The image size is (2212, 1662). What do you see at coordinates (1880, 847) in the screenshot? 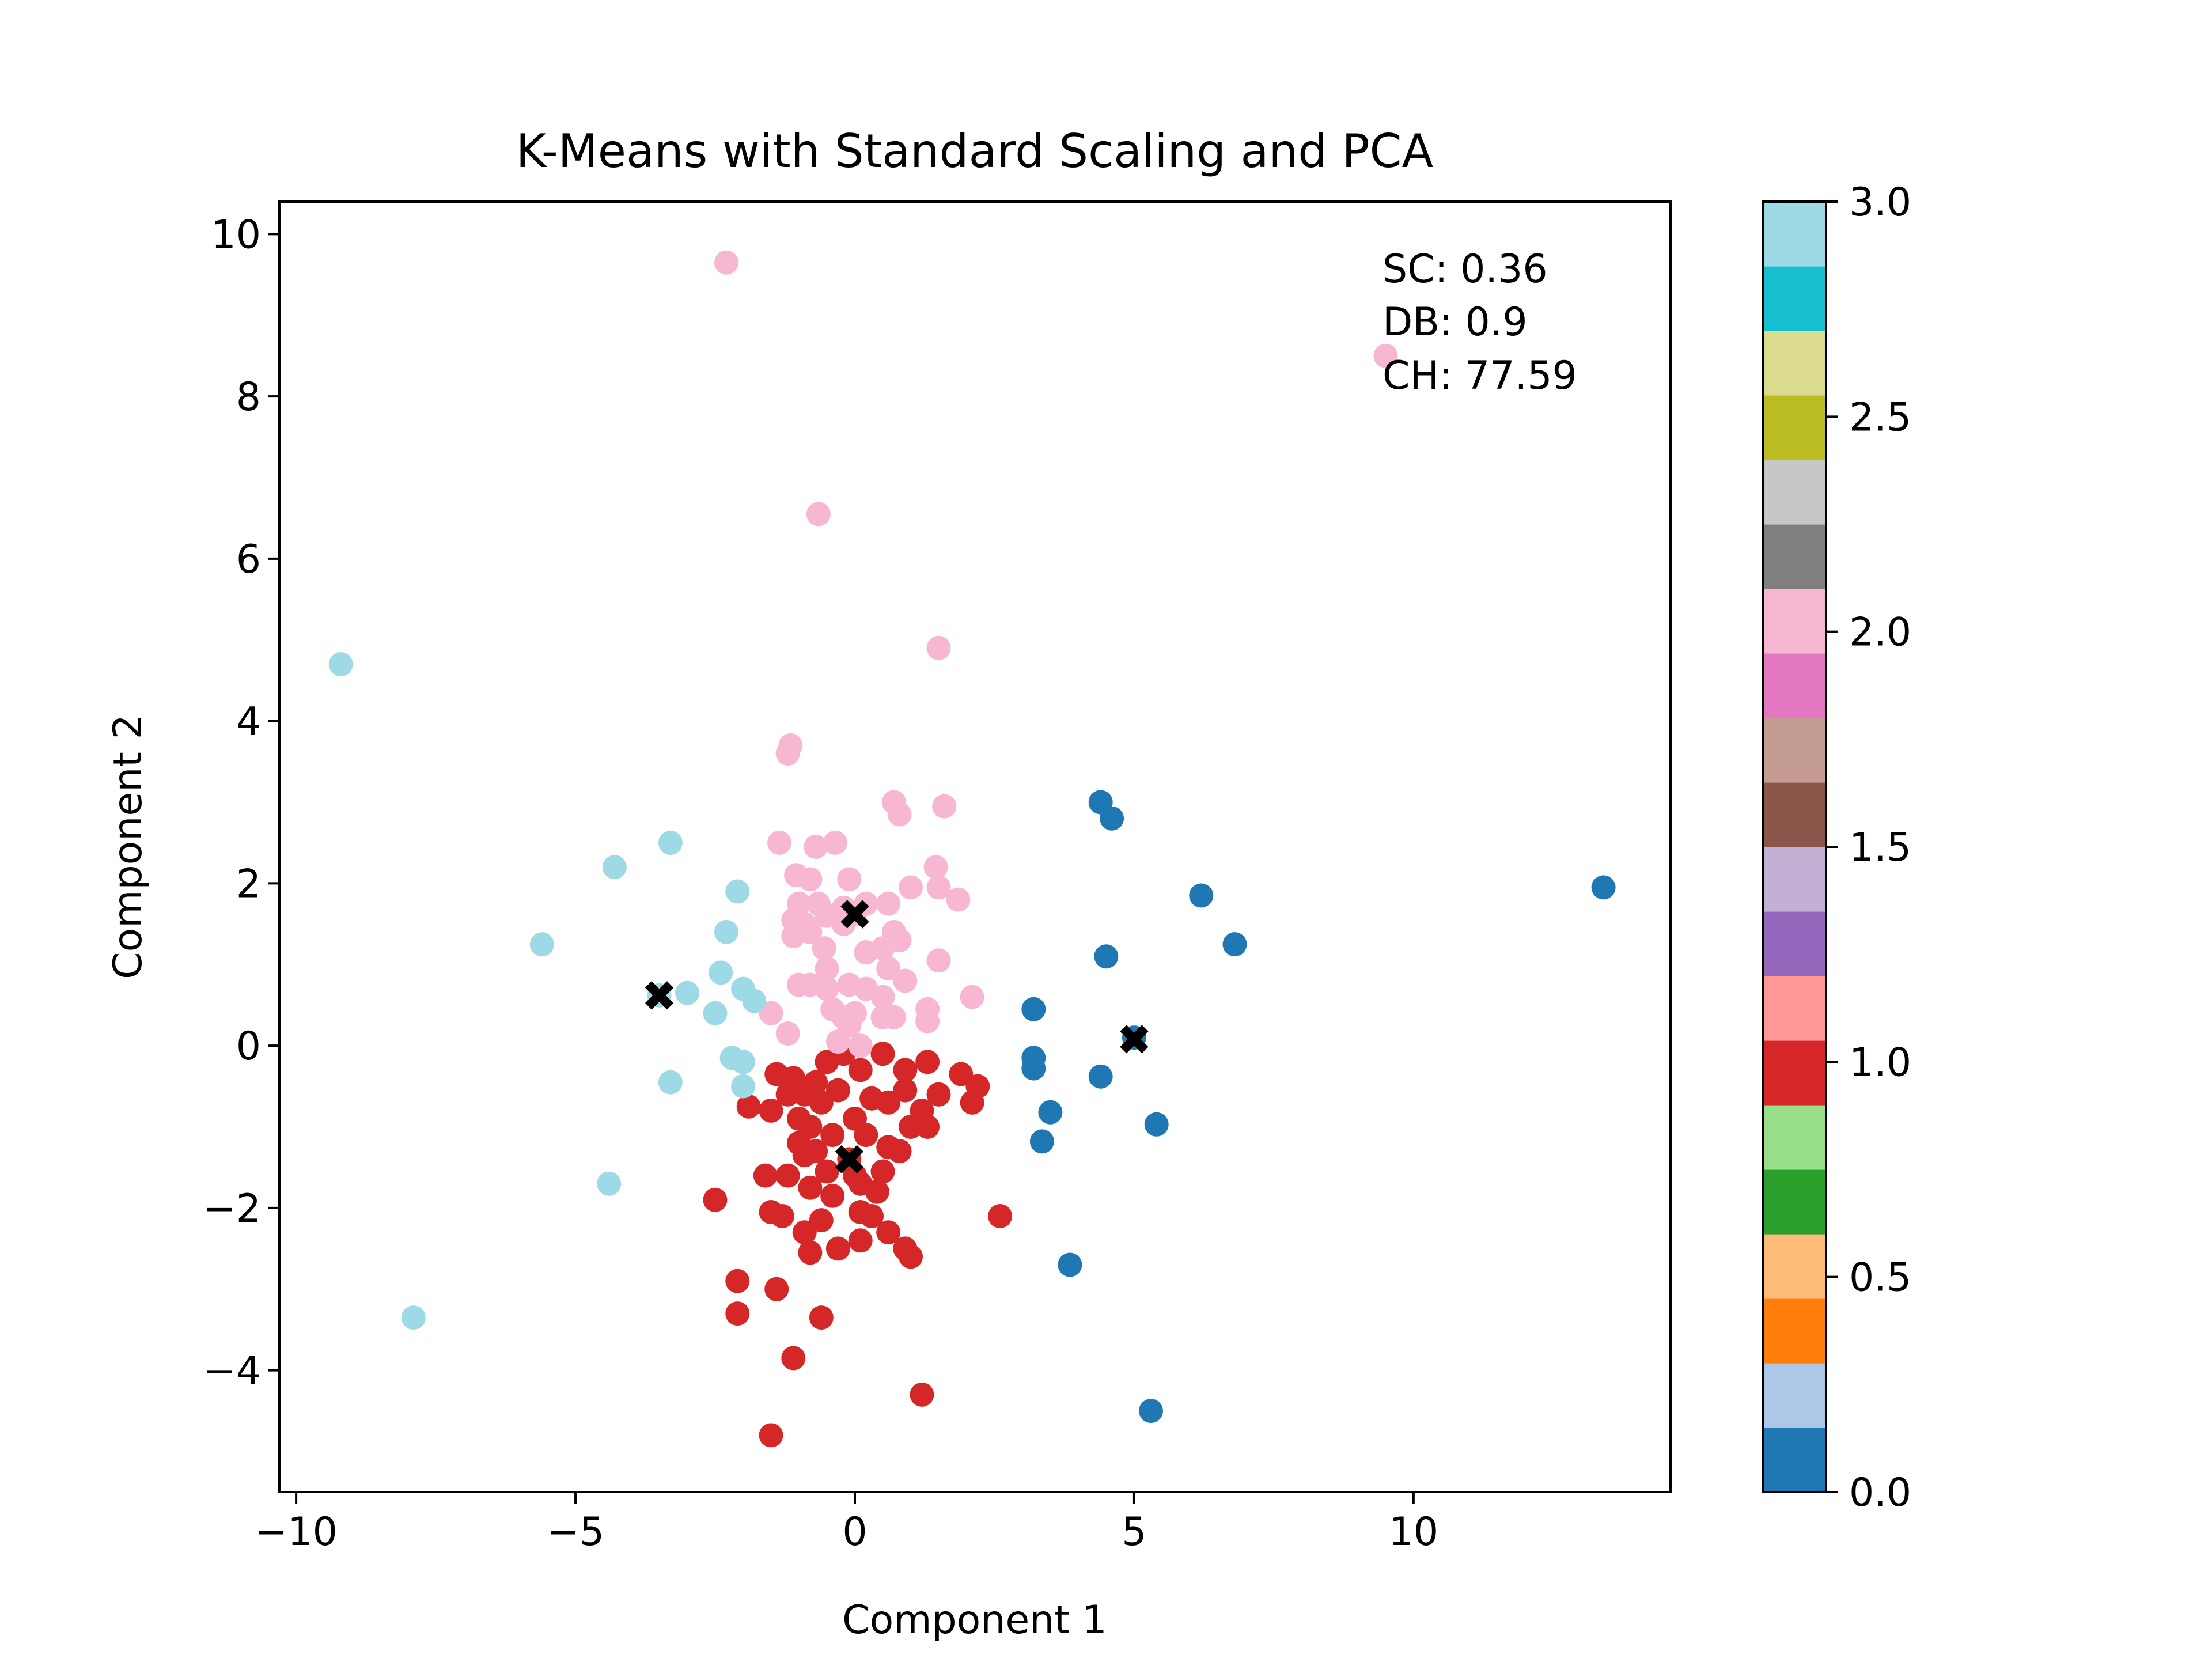
I see `colorbar-tick-label: 1.5` at bounding box center [1880, 847].